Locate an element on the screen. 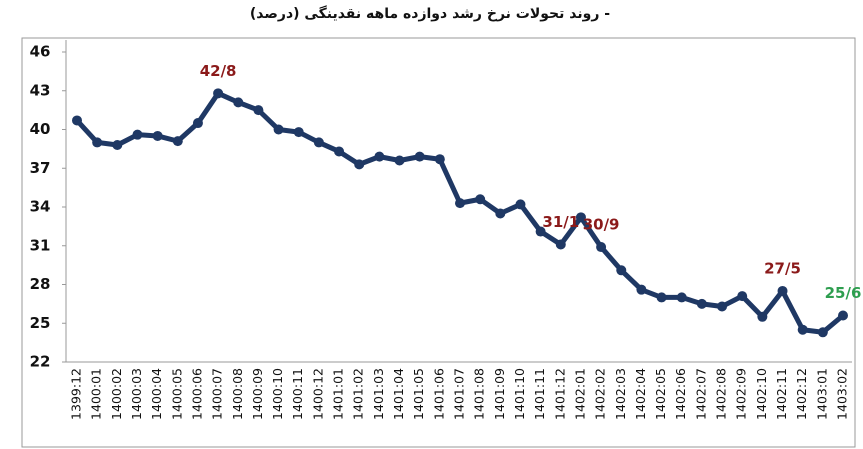 The image size is (863, 449). x-tick-label: 1400:07 is located at coordinates (217, 394).